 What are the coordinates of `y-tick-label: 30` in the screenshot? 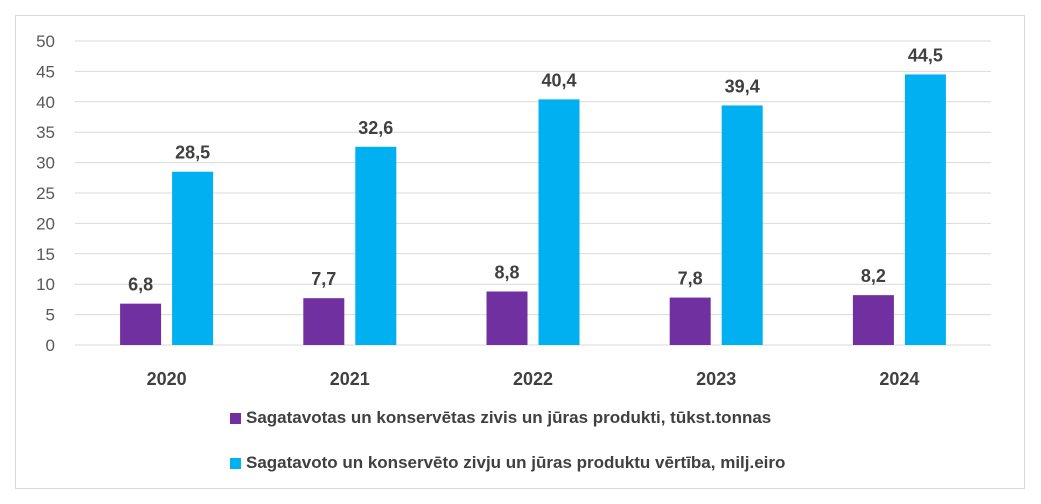 It's located at (45, 163).